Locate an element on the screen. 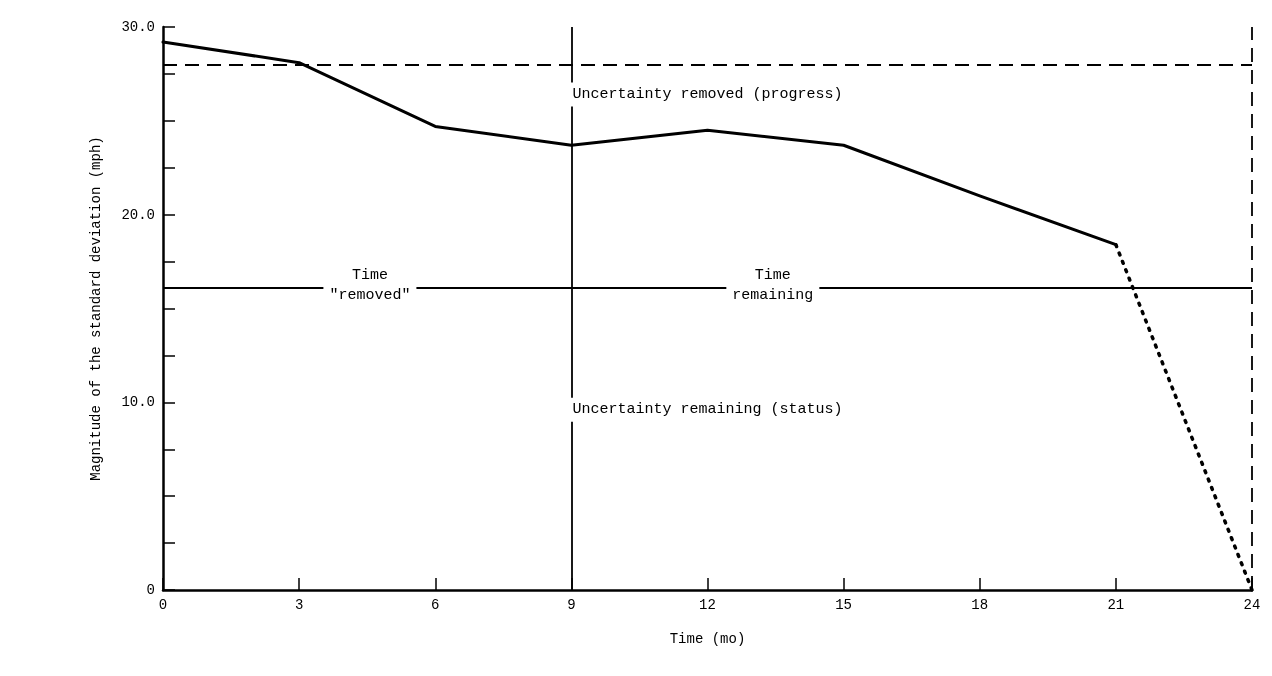  annotation: Time remaining is located at coordinates (773, 286).